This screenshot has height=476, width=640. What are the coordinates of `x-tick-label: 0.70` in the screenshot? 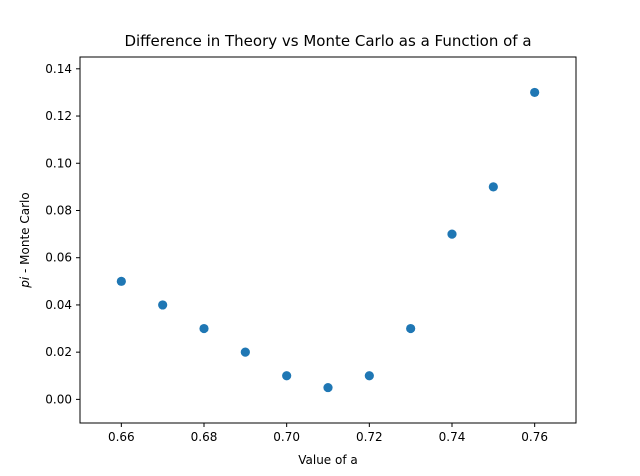 It's located at (286, 437).